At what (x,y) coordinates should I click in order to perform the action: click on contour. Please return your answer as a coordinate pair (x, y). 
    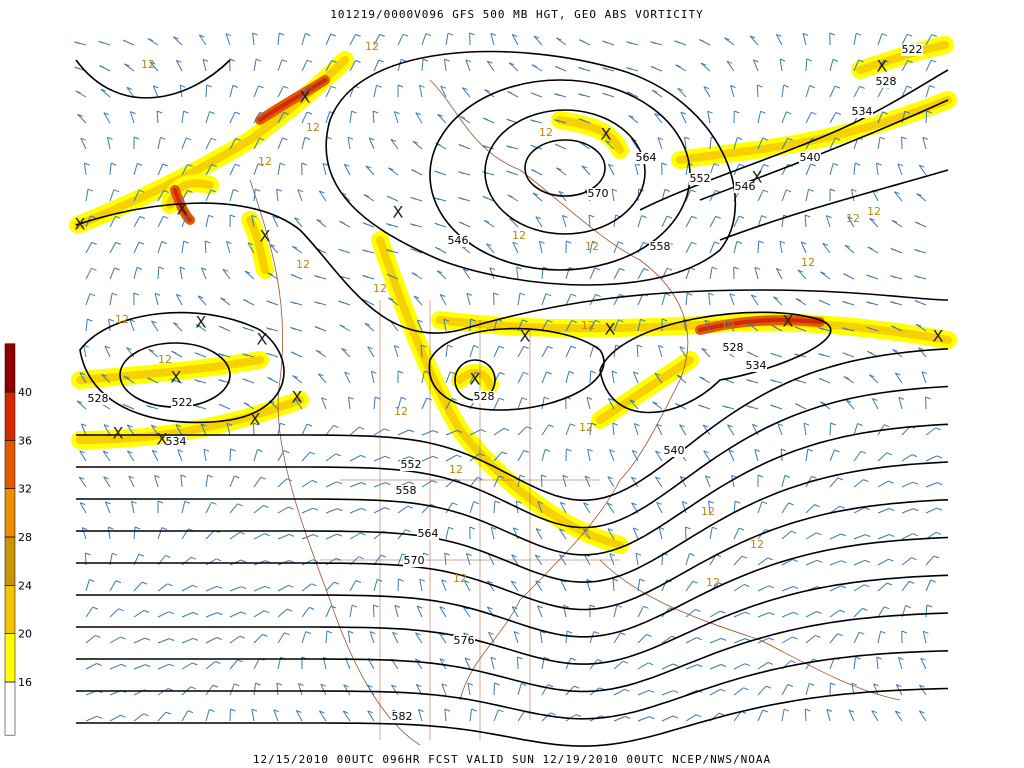
    Looking at the image, I should click on (512, 489).